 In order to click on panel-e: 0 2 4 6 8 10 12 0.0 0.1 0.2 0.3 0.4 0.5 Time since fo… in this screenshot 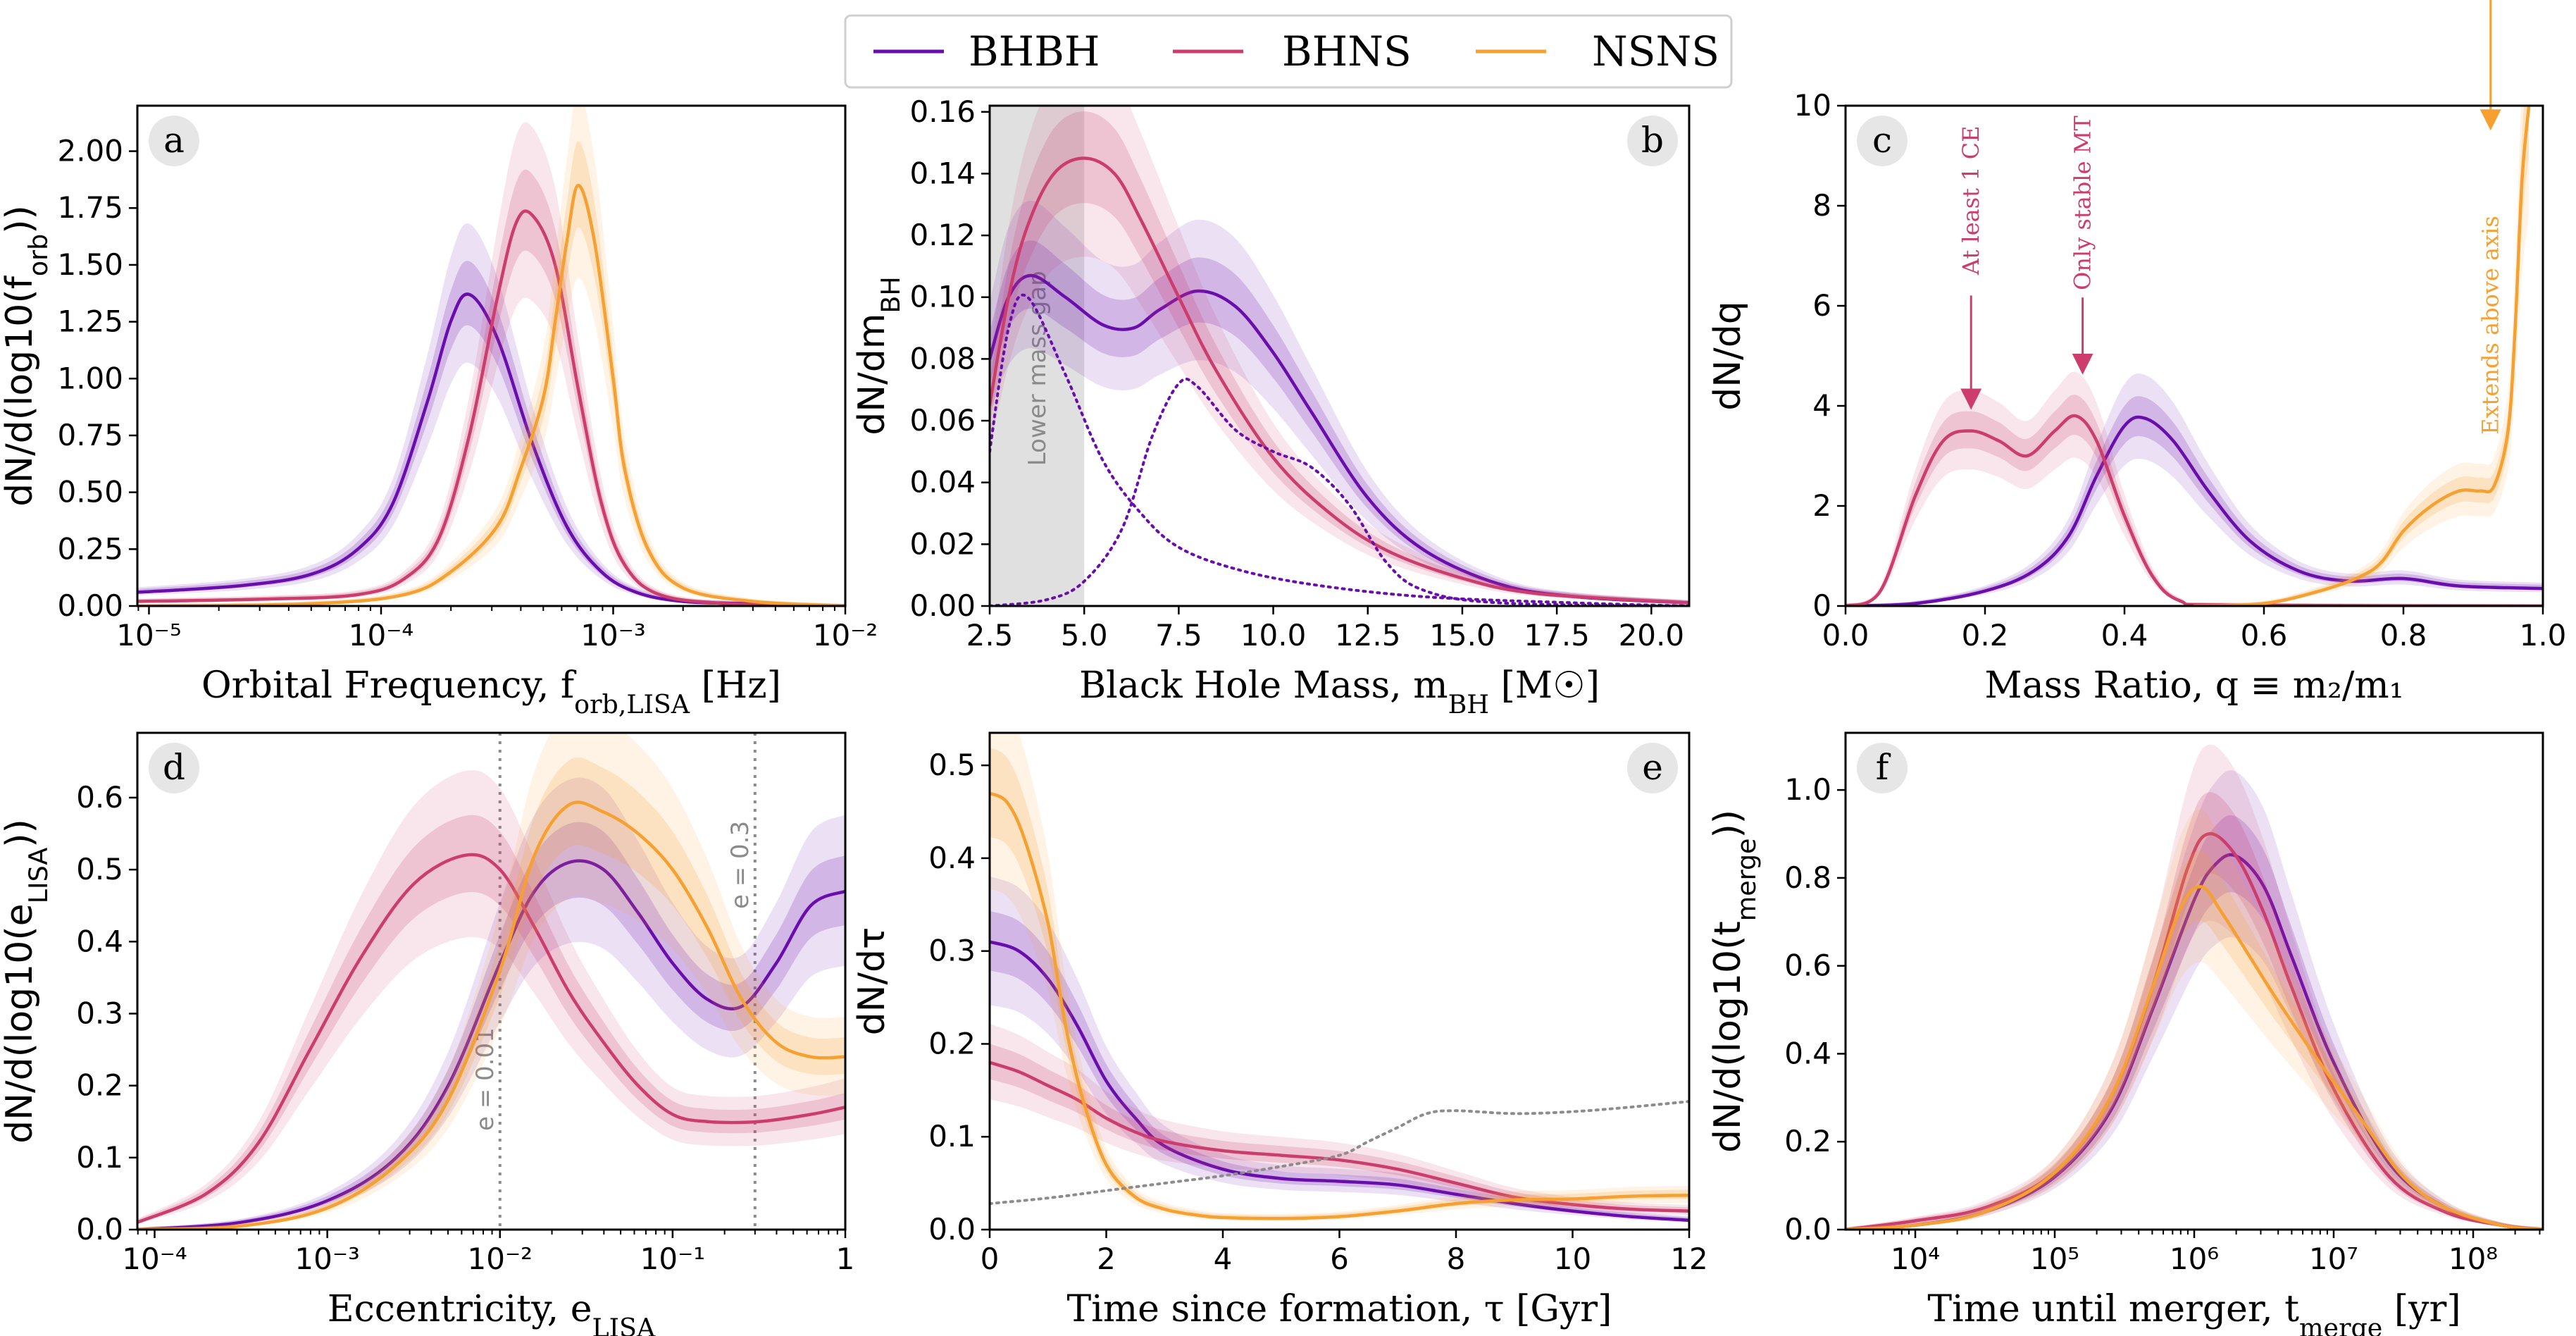, I will do `click(1279, 1031)`.